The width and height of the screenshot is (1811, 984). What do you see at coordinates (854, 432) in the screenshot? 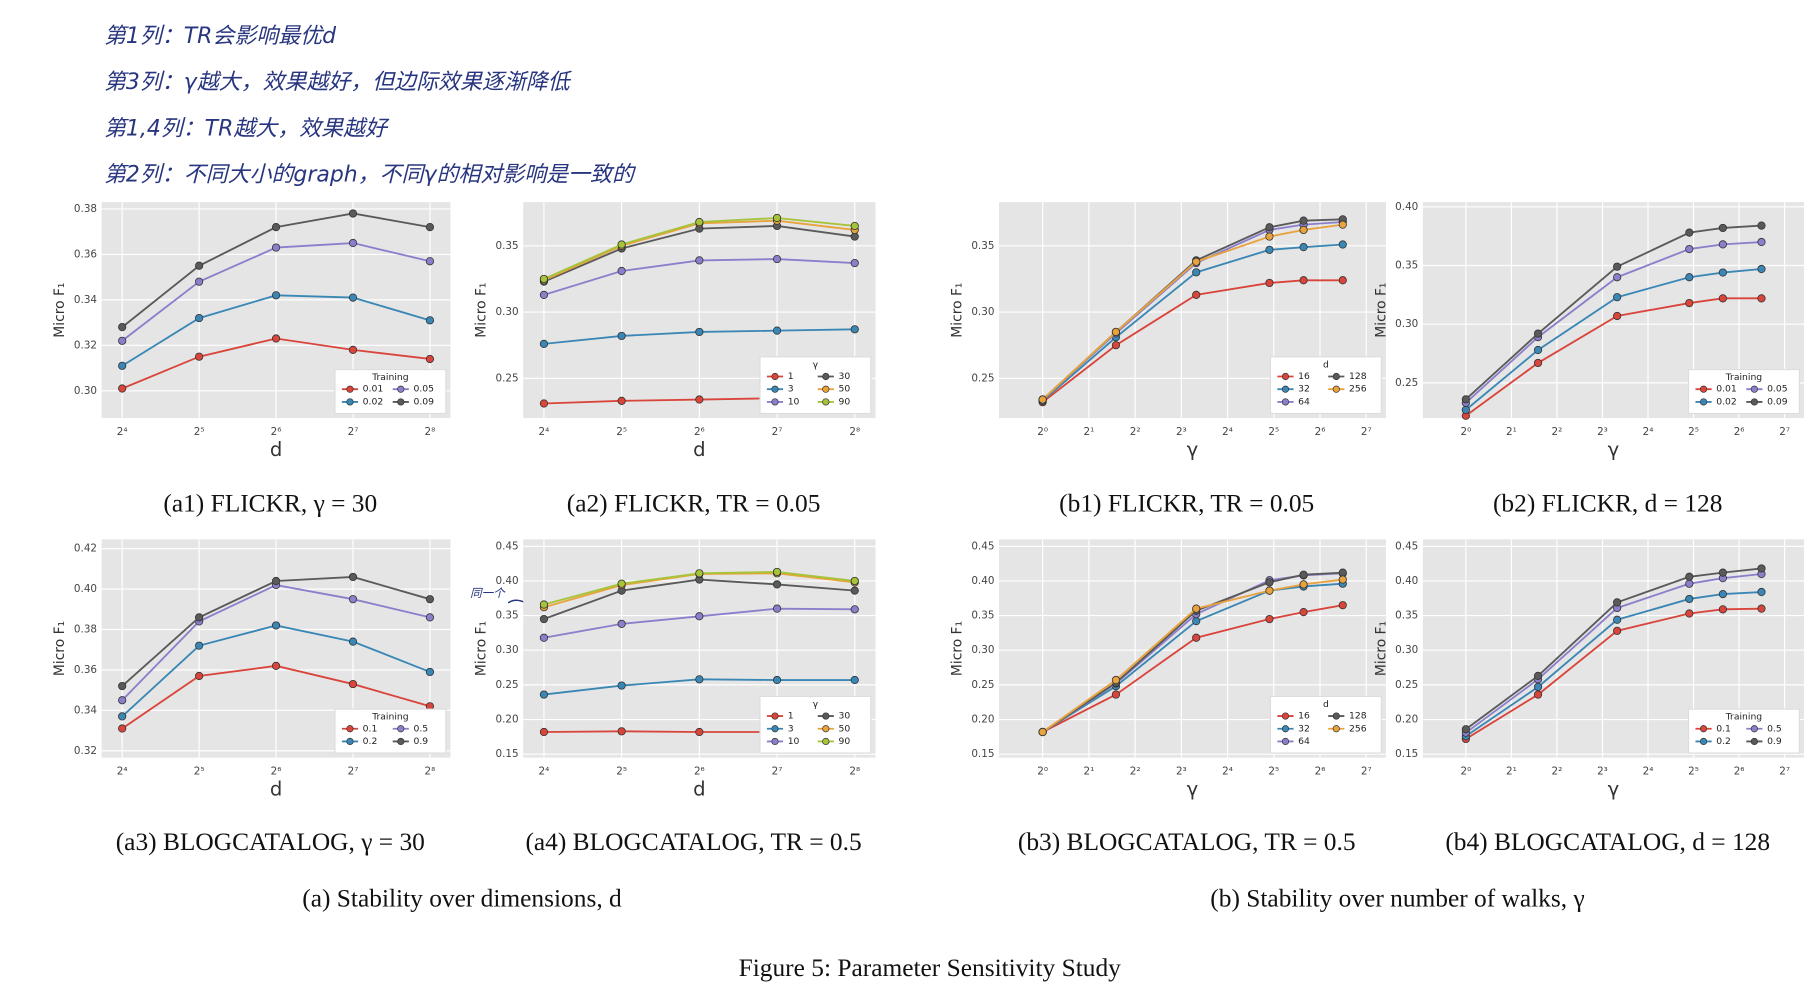
I see `x-tick-label: 2⁸` at bounding box center [854, 432].